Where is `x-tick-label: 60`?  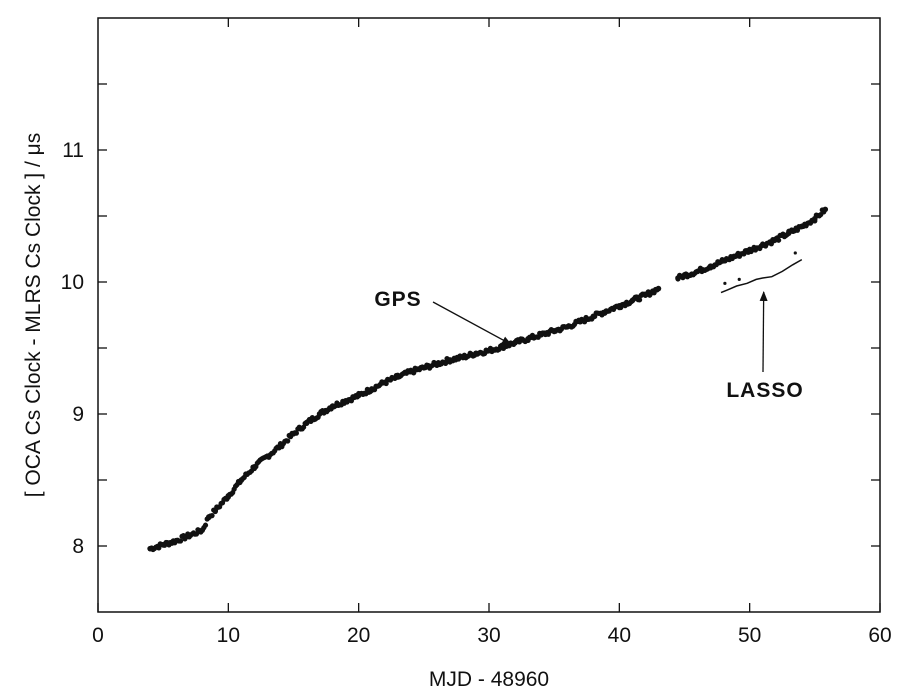
x-tick-label: 60 is located at coordinates (879, 635).